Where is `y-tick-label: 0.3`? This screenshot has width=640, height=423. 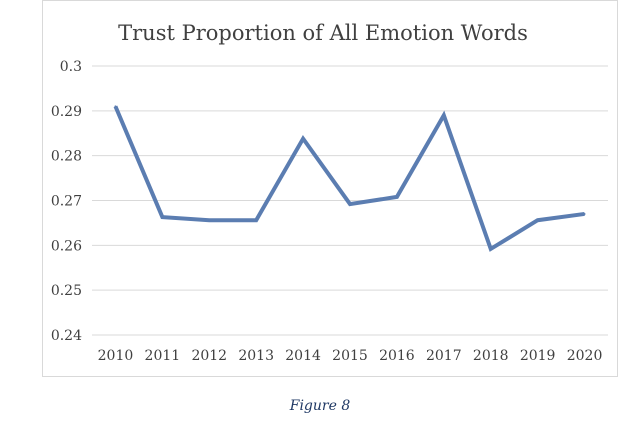
y-tick-label: 0.3 is located at coordinates (71, 67).